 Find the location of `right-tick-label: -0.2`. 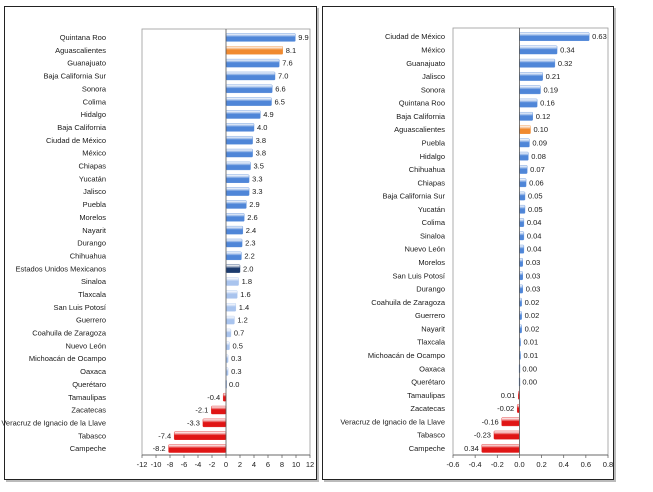

right-tick-label: -0.2 is located at coordinates (497, 464).